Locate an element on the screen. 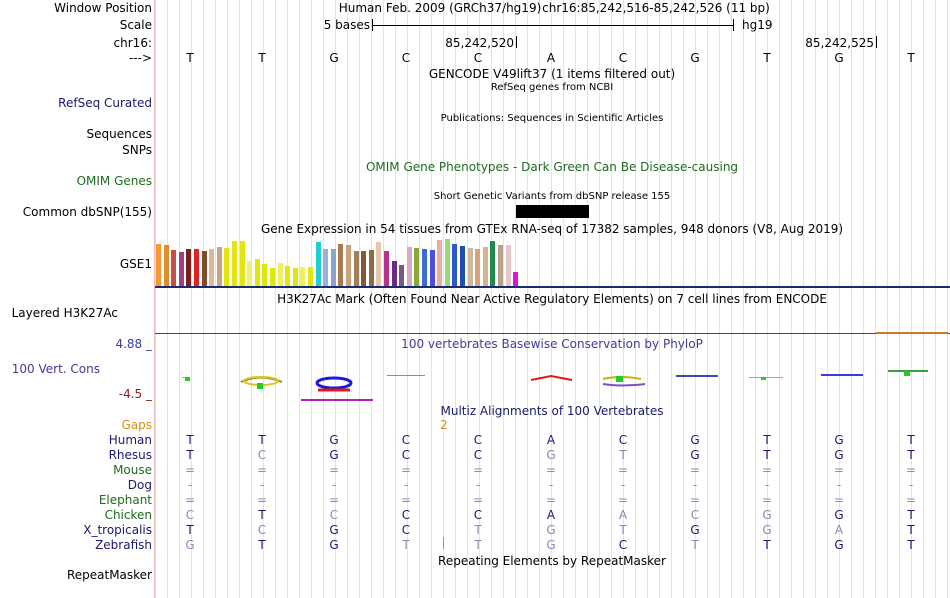 The width and height of the screenshot is (950, 598). dbsnp-track-label: Common dbSNP(155) is located at coordinates (87, 212).